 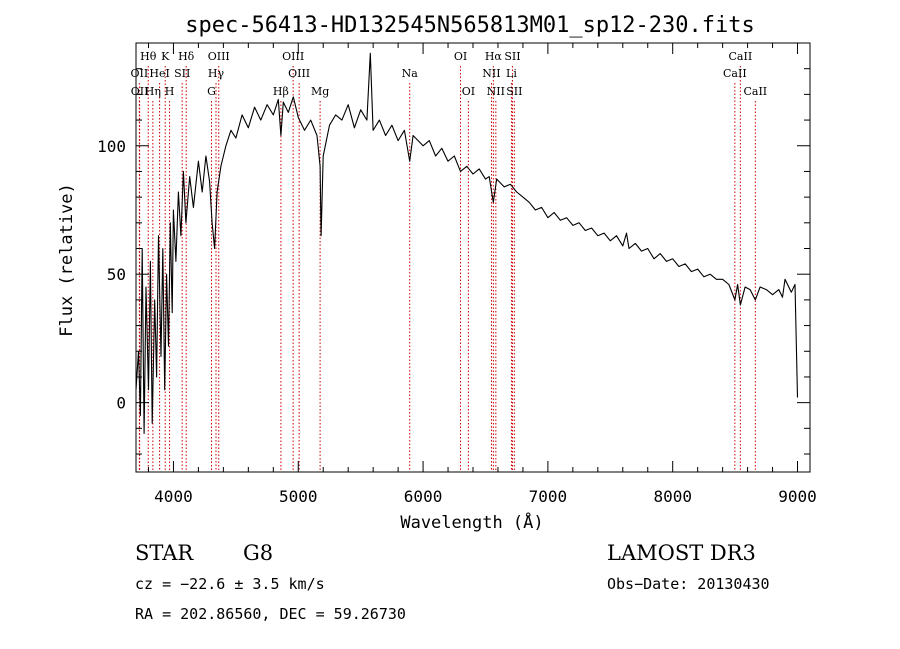 What do you see at coordinates (116, 274) in the screenshot?
I see `y-tick-label: 50` at bounding box center [116, 274].